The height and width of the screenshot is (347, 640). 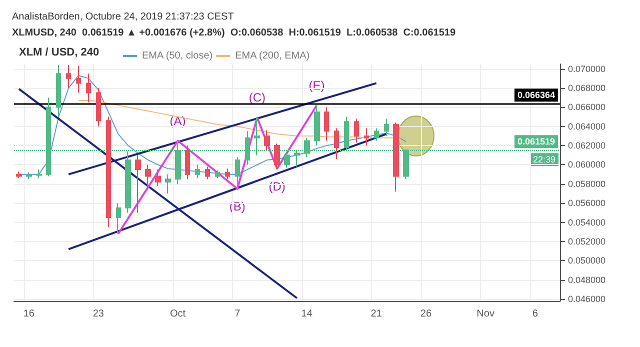 I want to click on y-tick-label: 0.060000, so click(x=587, y=165).